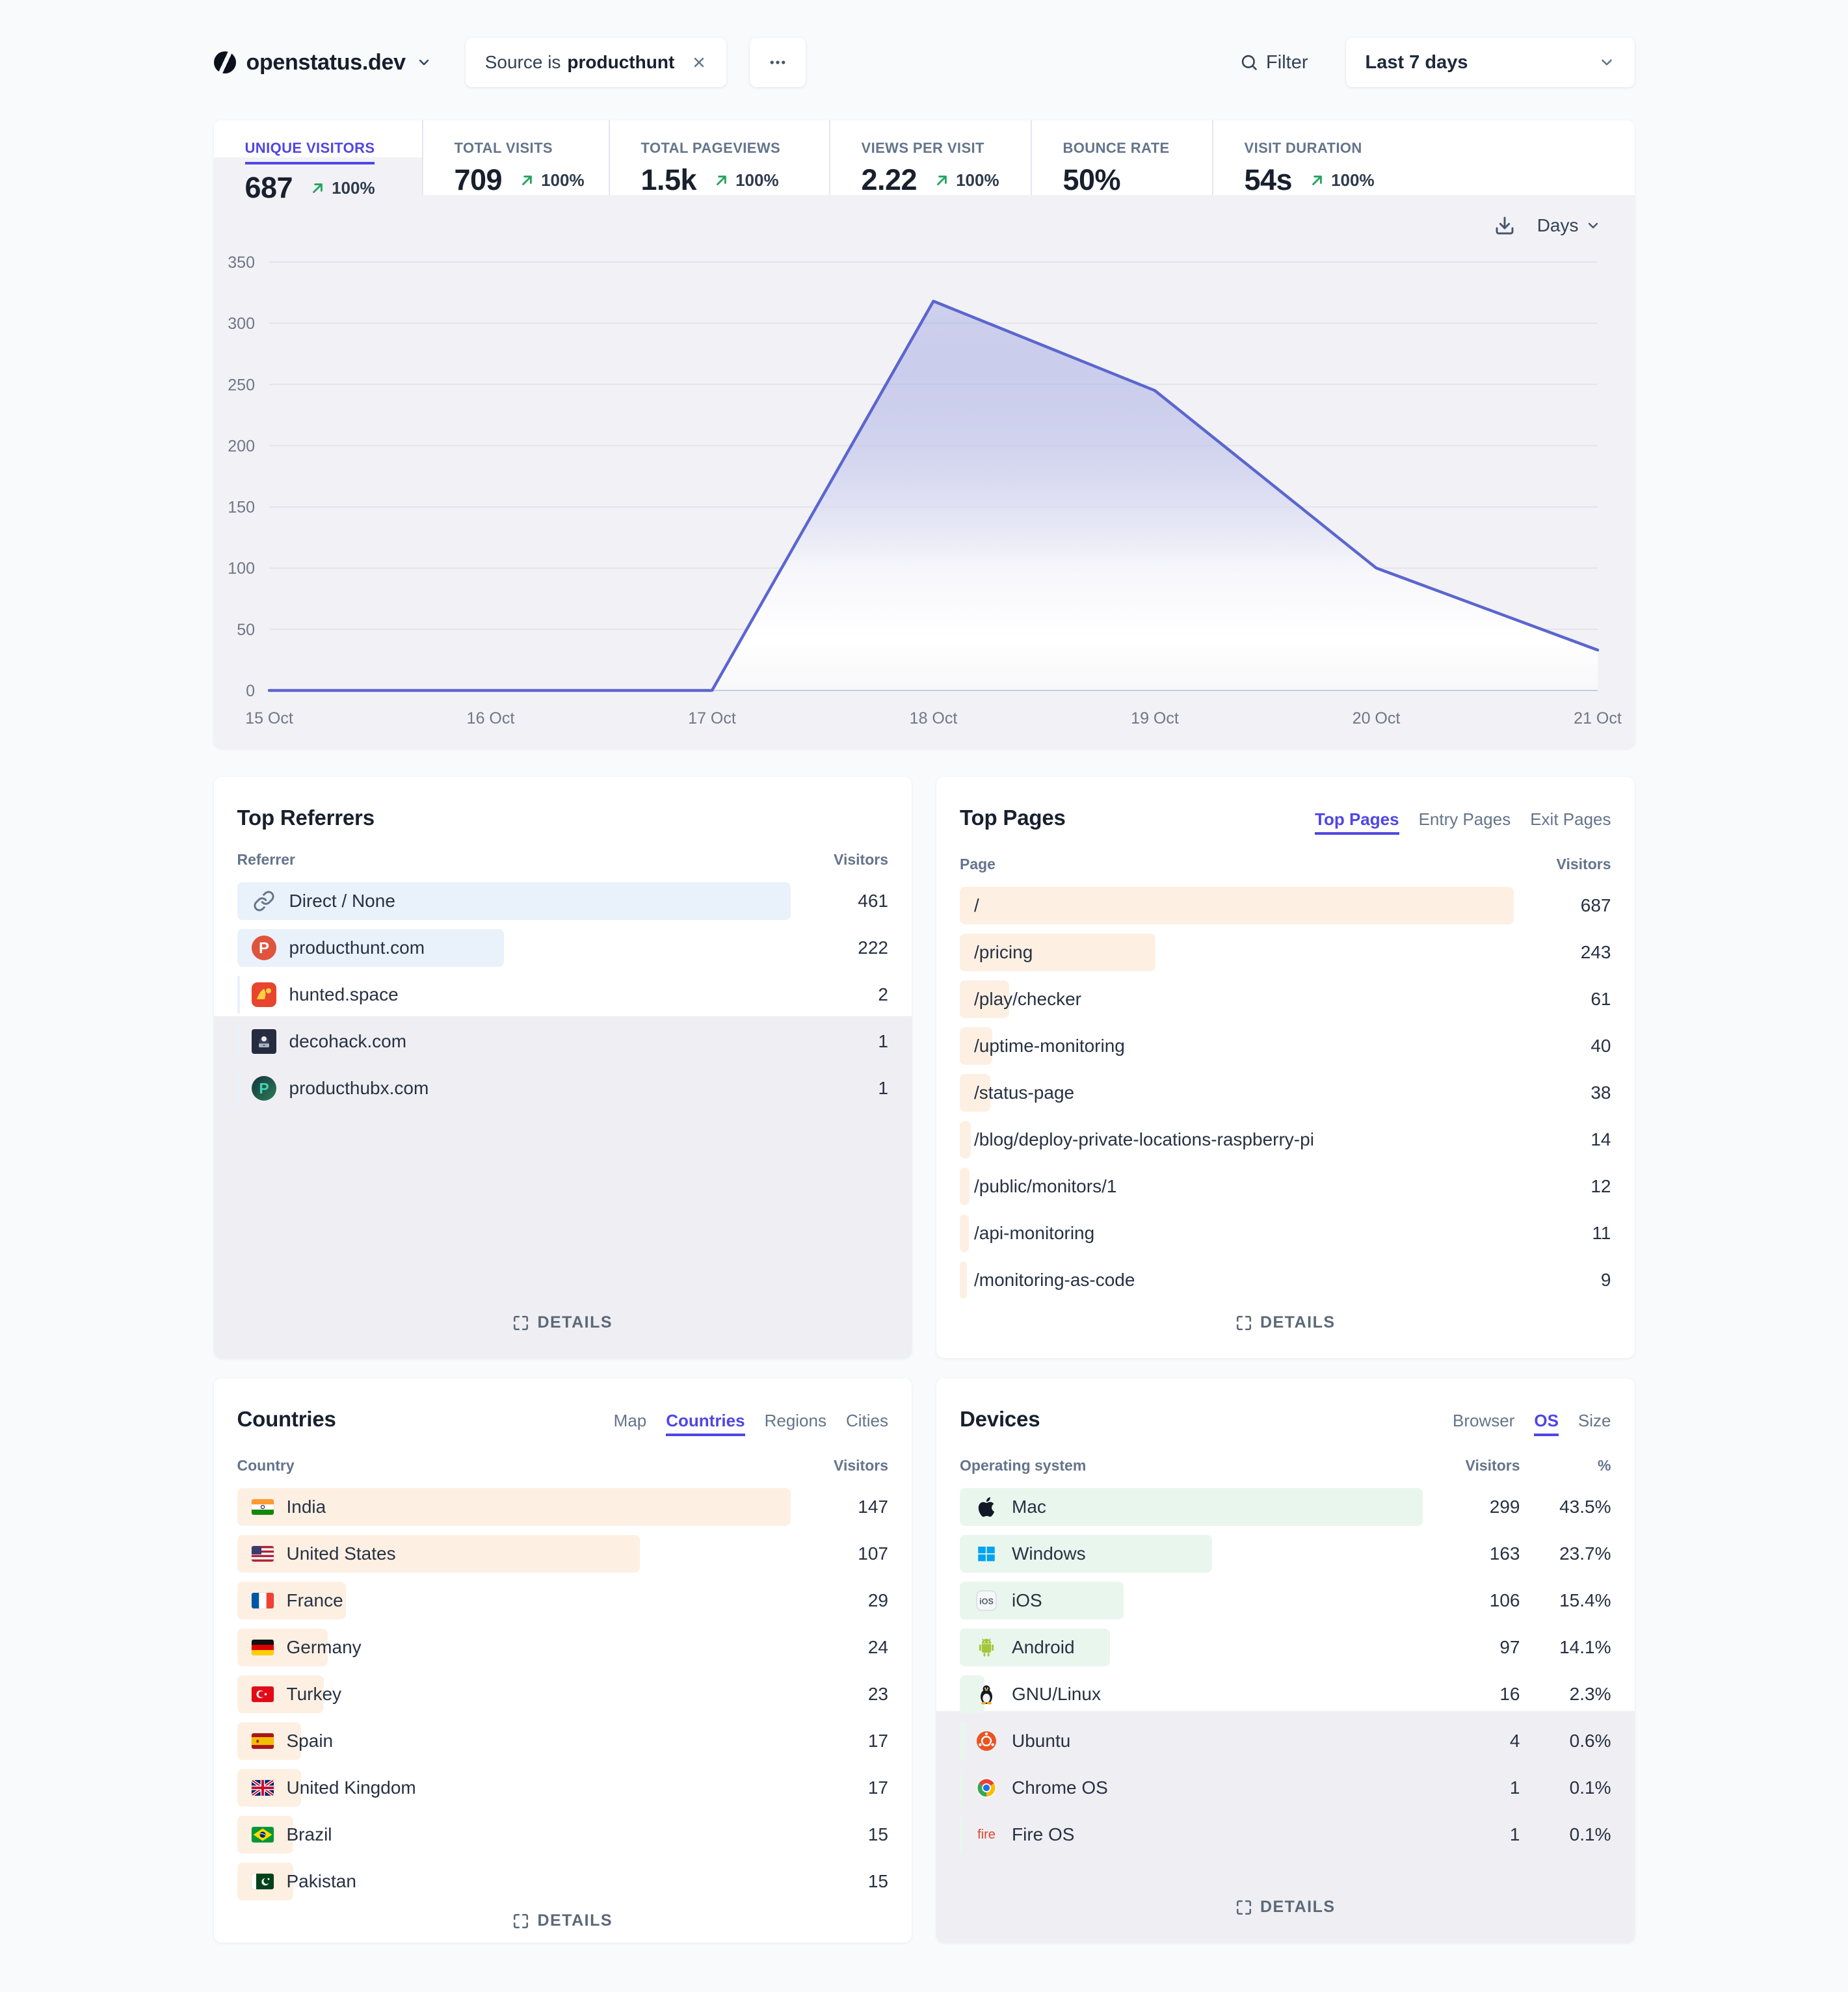  Describe the element at coordinates (1285, 1601) in the screenshot. I see `devices-row-ios: iOS iOS 106 15.4%` at that location.